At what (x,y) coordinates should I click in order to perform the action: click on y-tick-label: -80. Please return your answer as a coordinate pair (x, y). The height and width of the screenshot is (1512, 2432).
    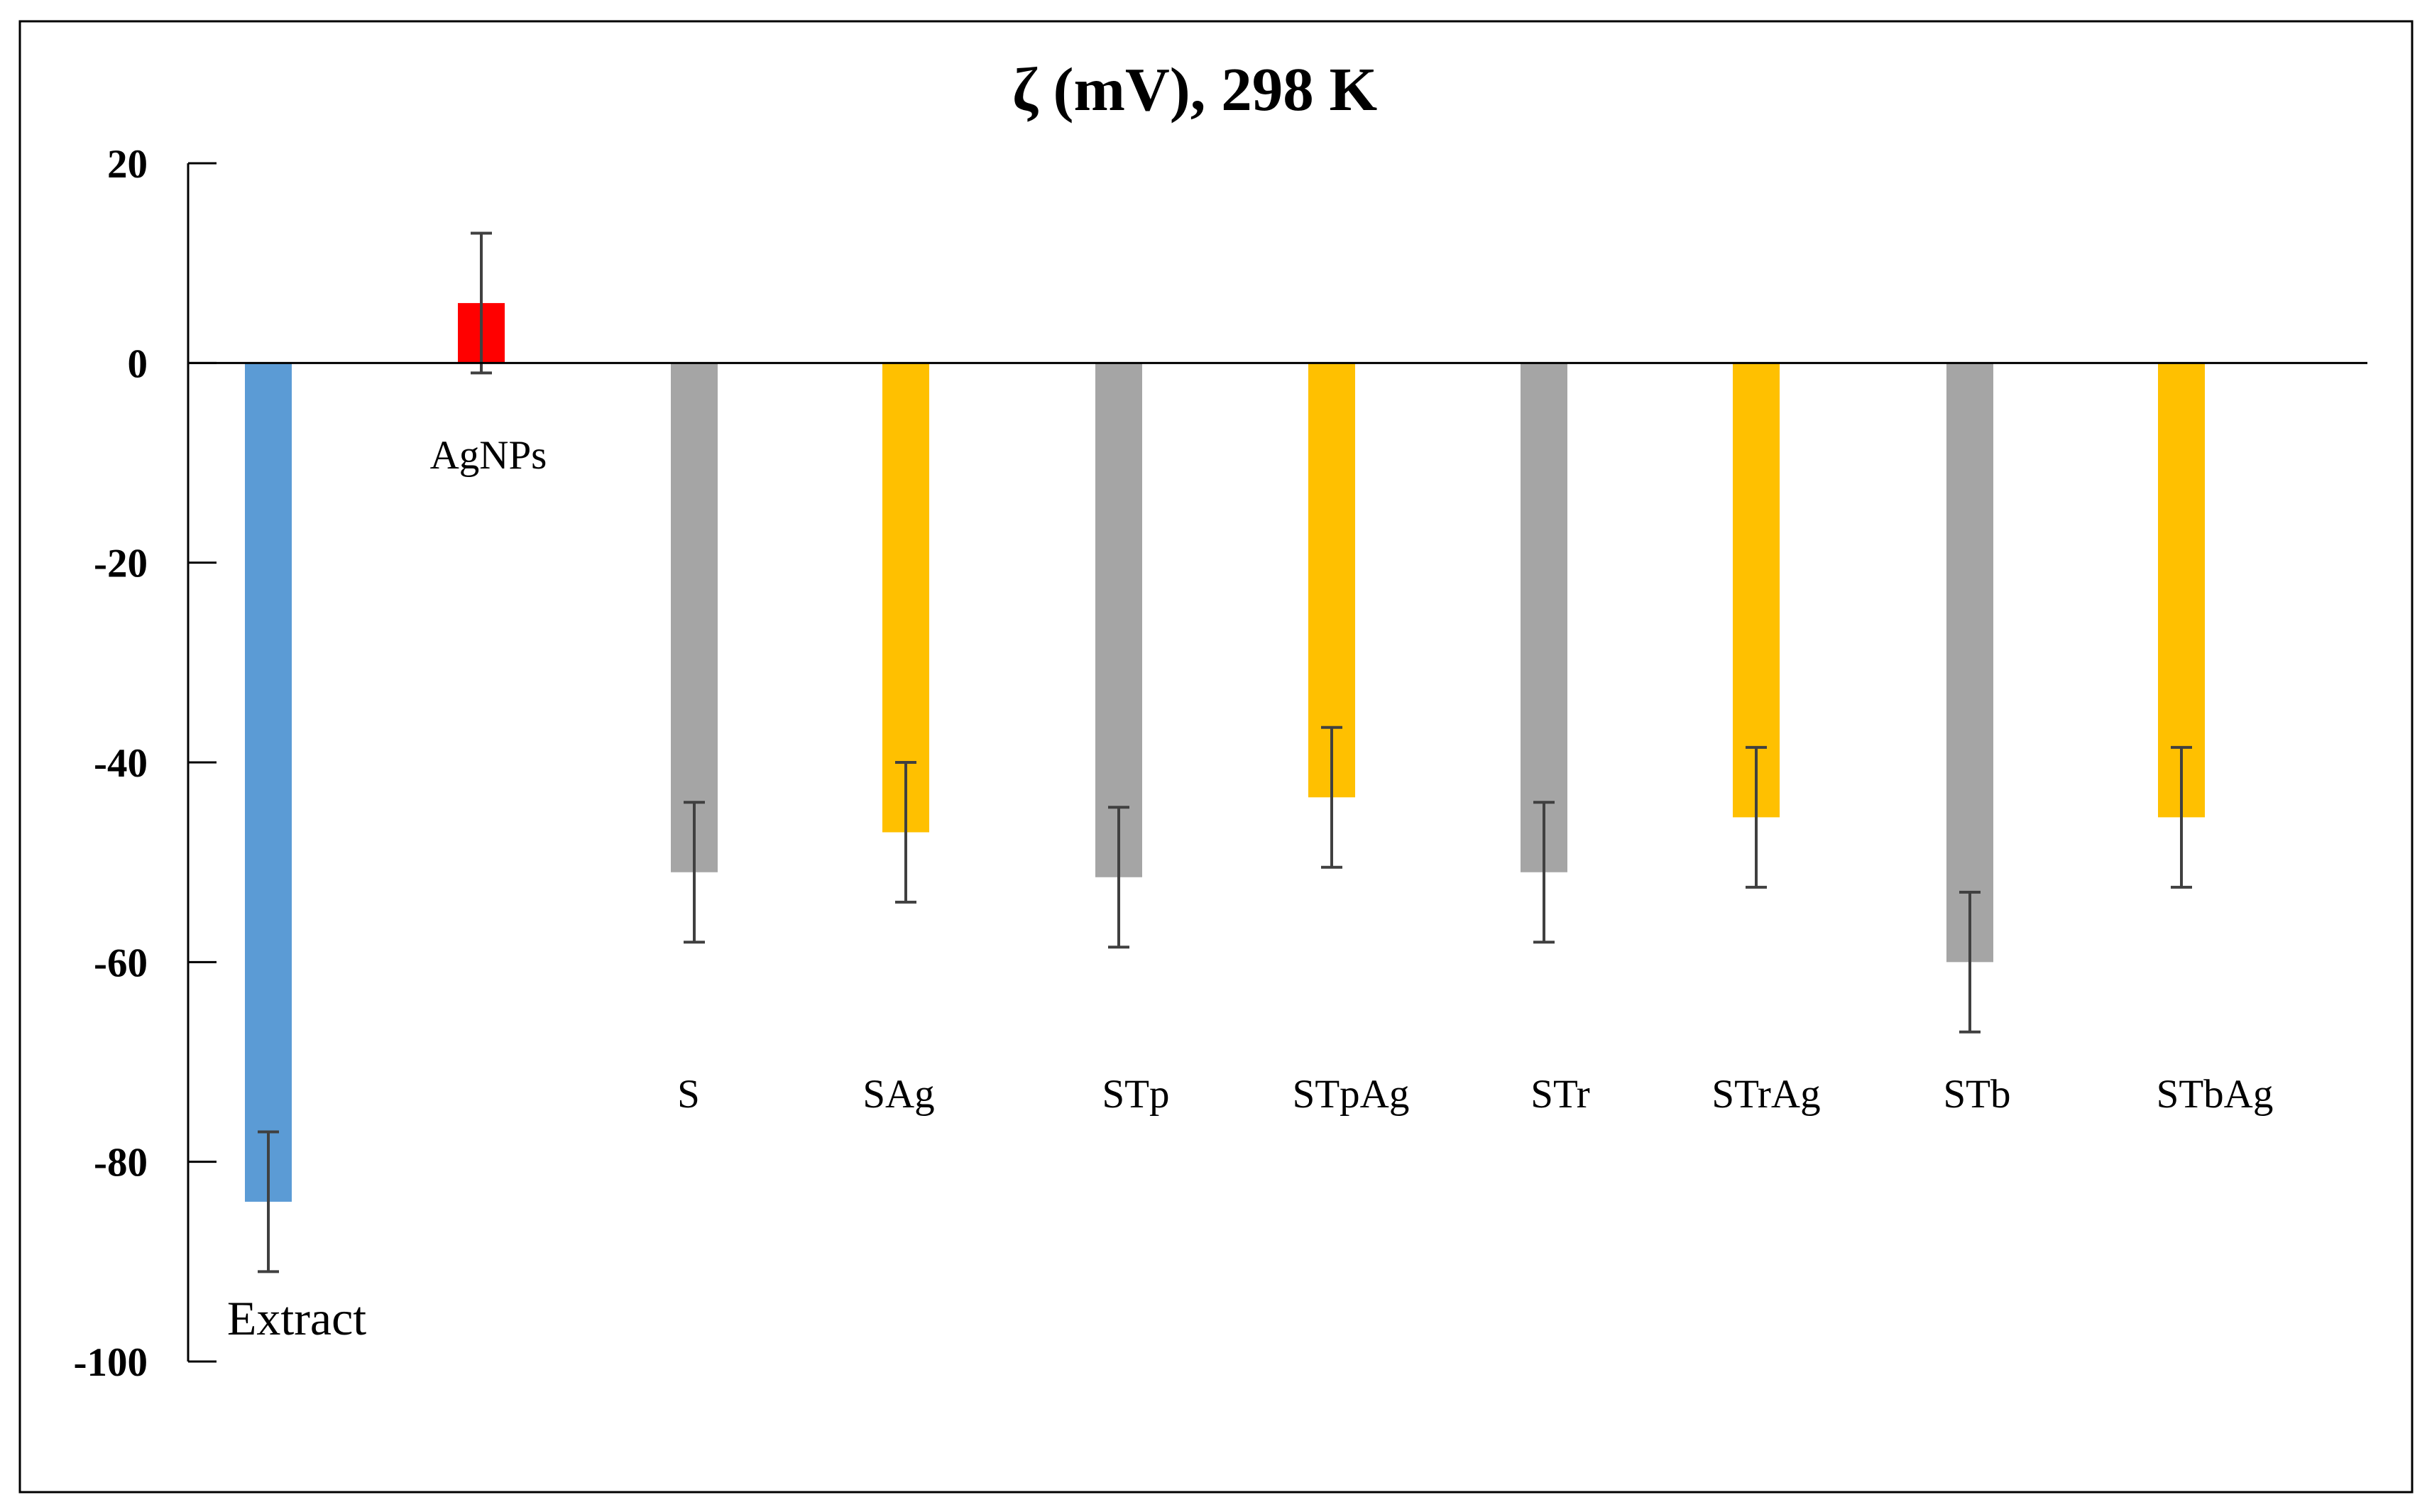
    Looking at the image, I should click on (121, 1163).